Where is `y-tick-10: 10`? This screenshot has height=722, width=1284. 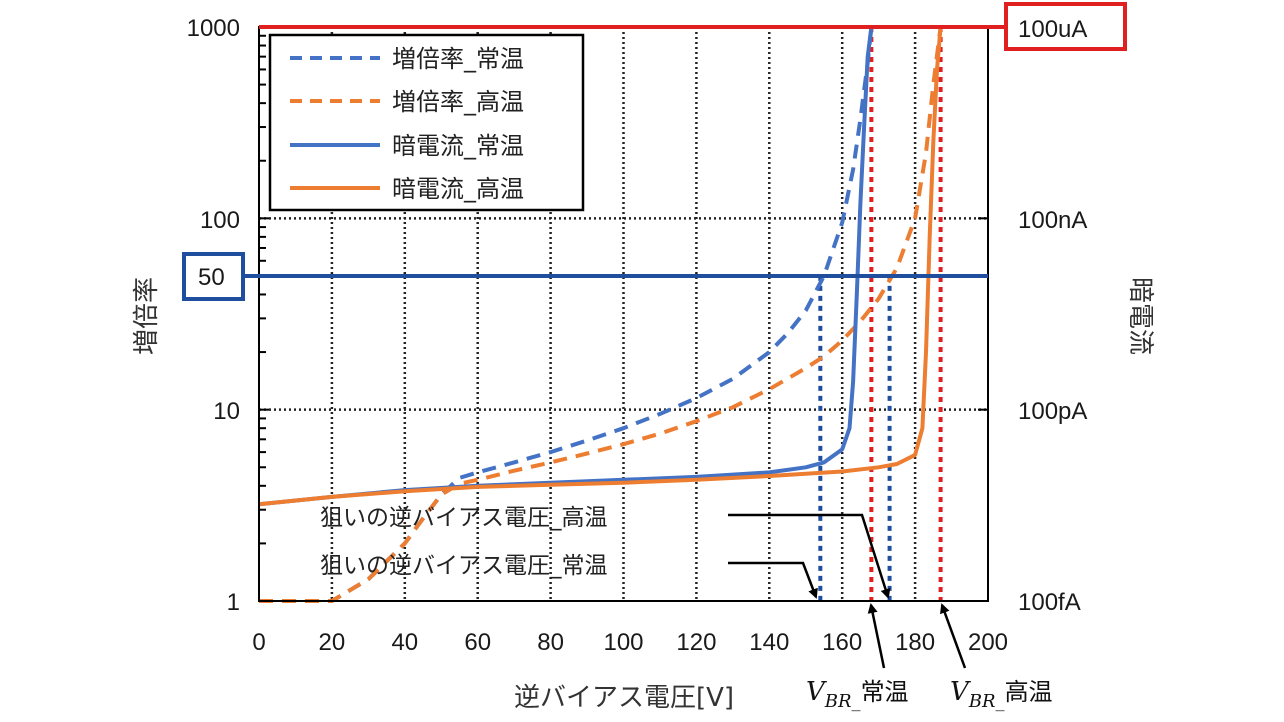
y-tick-10: 10 is located at coordinates (226, 411).